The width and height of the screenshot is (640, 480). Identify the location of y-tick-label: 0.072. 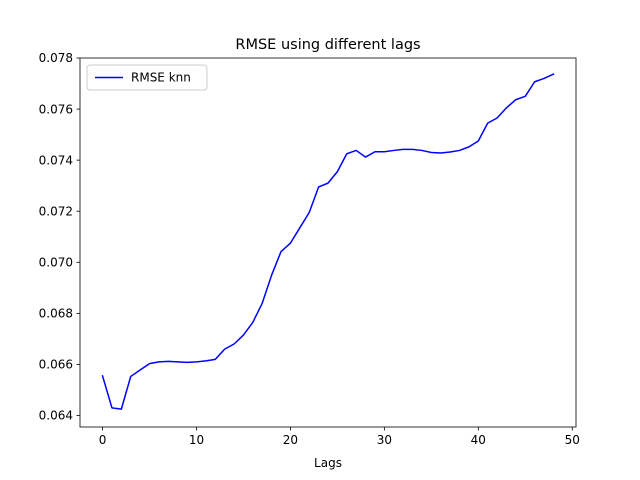
(56, 211).